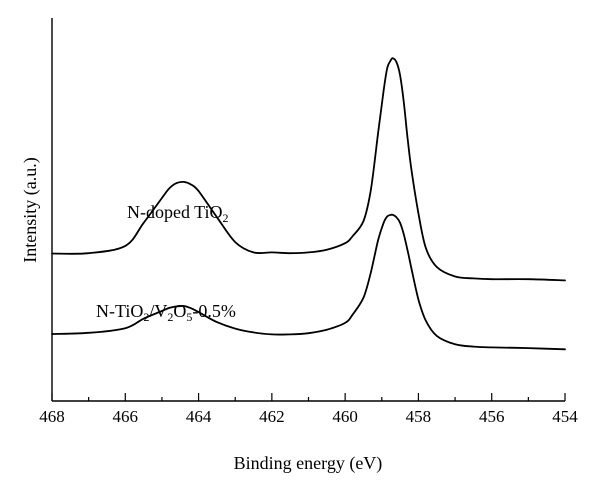 The image size is (600, 492). I want to click on label-n-doped-subscript: 2, so click(226, 218).